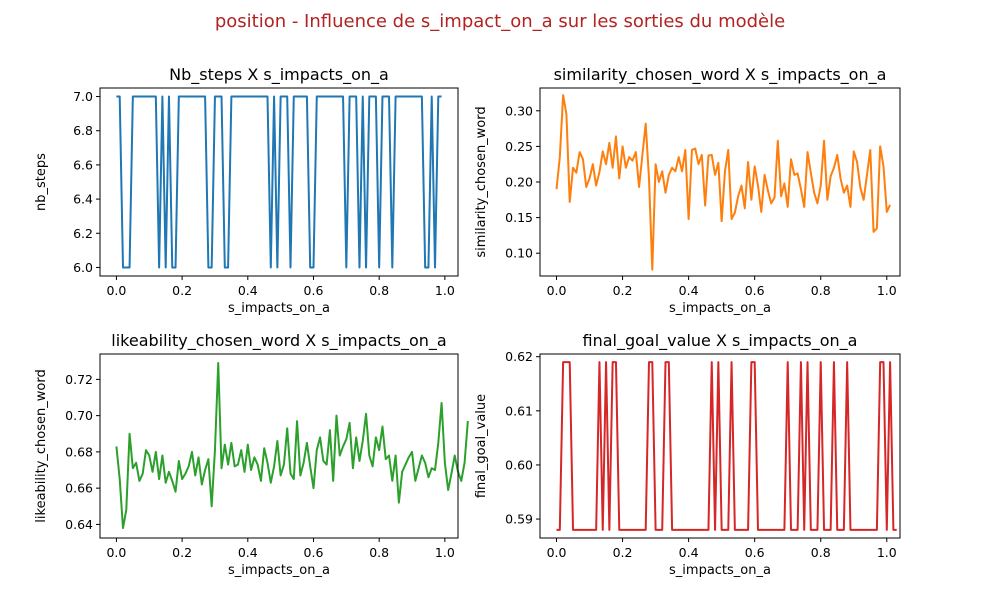 The width and height of the screenshot is (1000, 600). What do you see at coordinates (720, 341) in the screenshot?
I see `subplot-title: final_goal_value X s_impacts_on_a` at bounding box center [720, 341].